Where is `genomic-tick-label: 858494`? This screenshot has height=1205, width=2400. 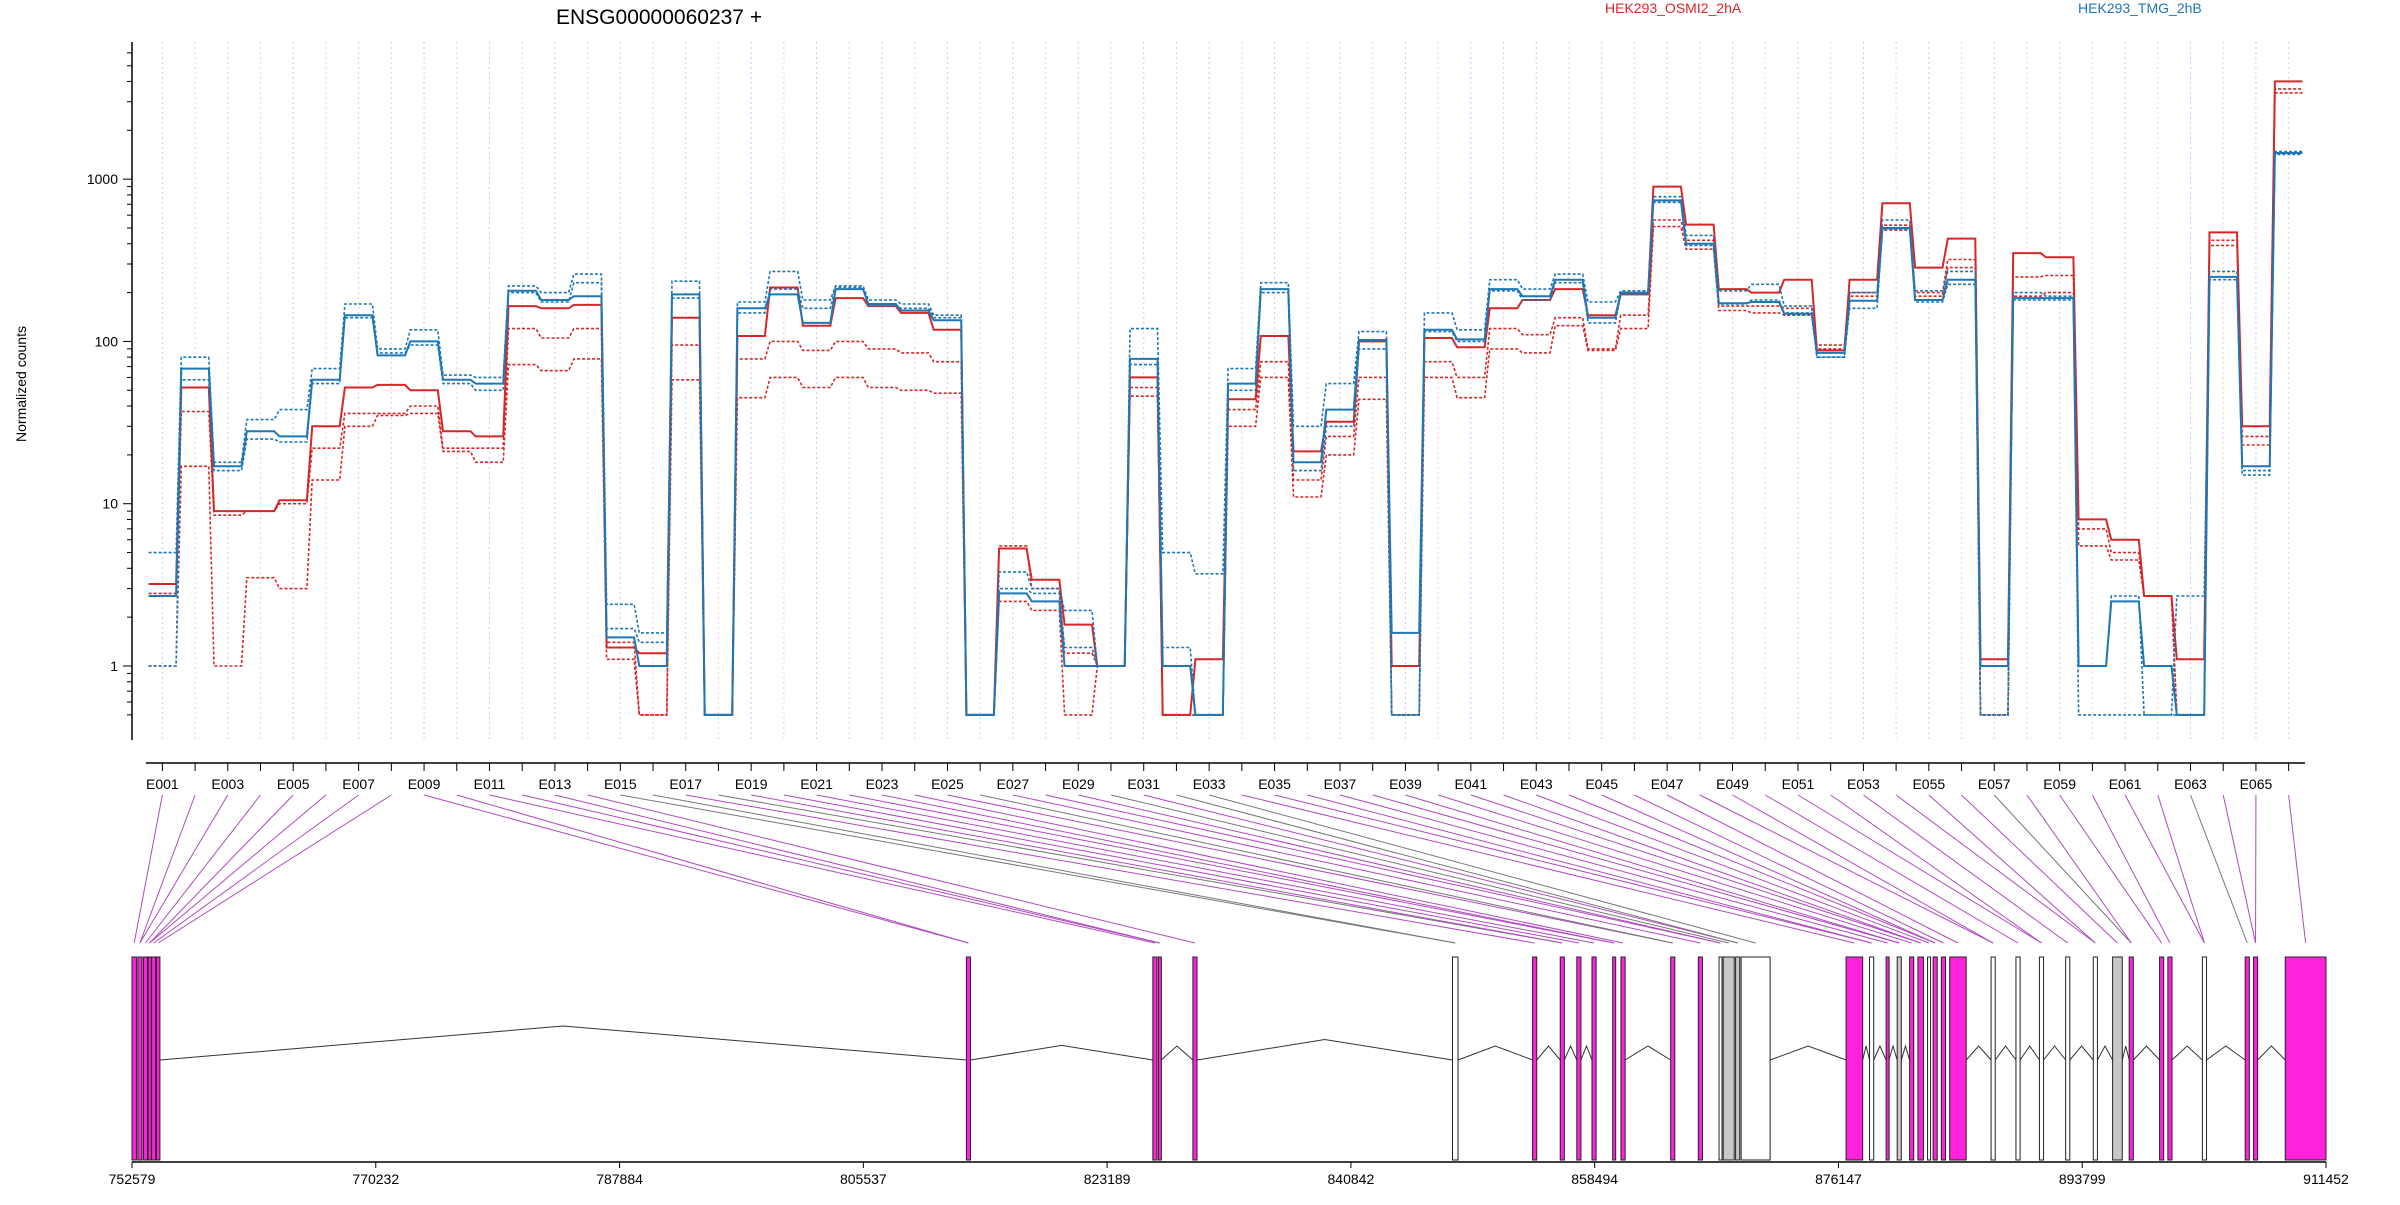
genomic-tick-label: 858494 is located at coordinates (1594, 1179).